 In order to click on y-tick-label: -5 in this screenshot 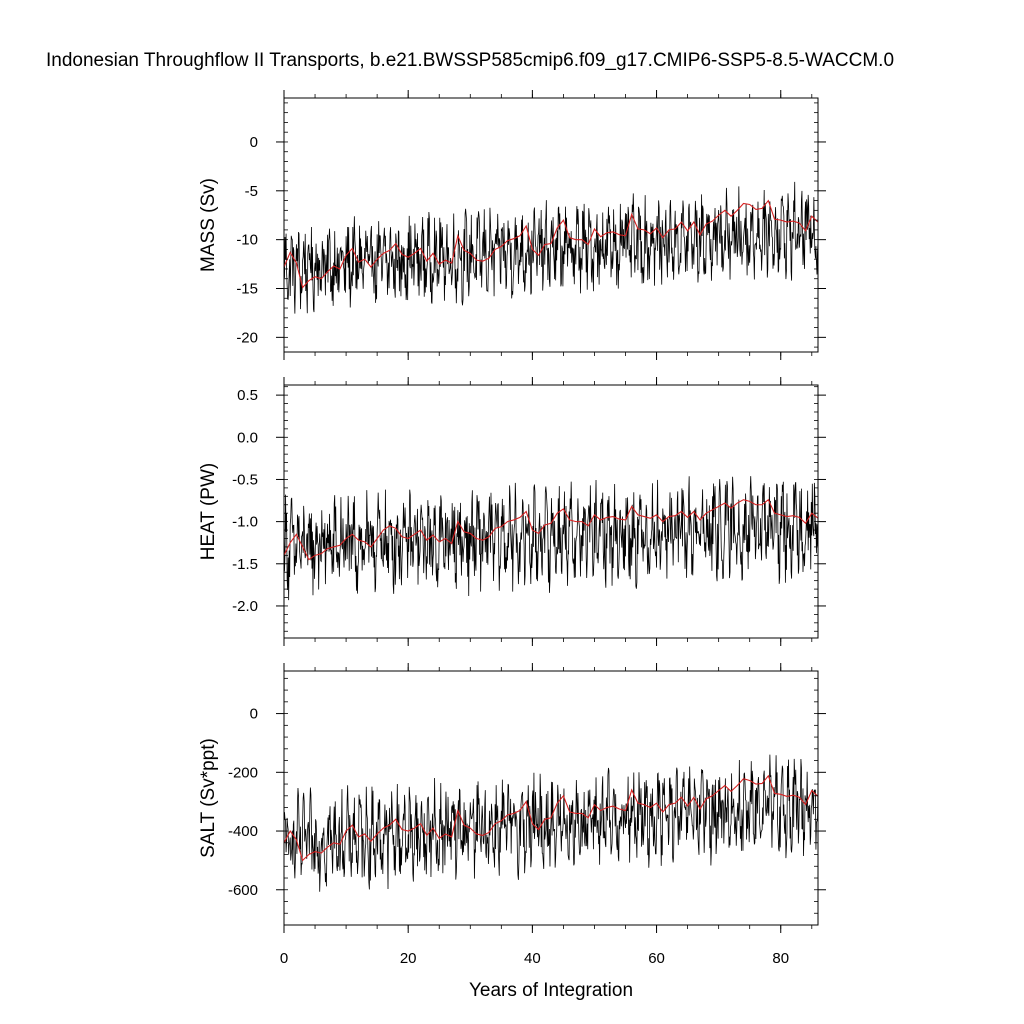, I will do `click(251, 191)`.